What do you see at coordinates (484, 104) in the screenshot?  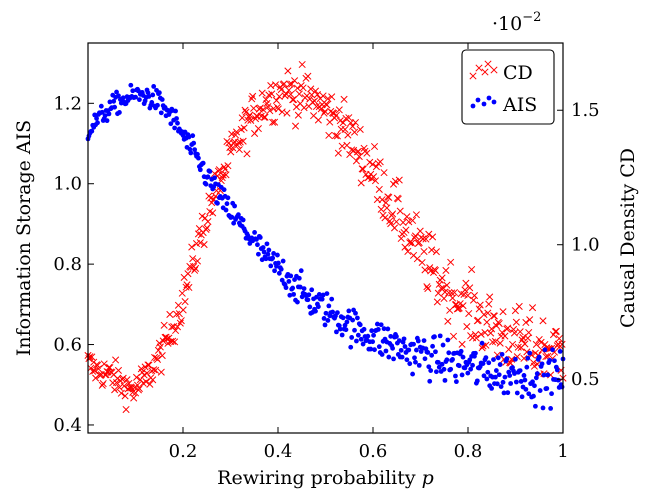 I see `legend-ais-dot` at bounding box center [484, 104].